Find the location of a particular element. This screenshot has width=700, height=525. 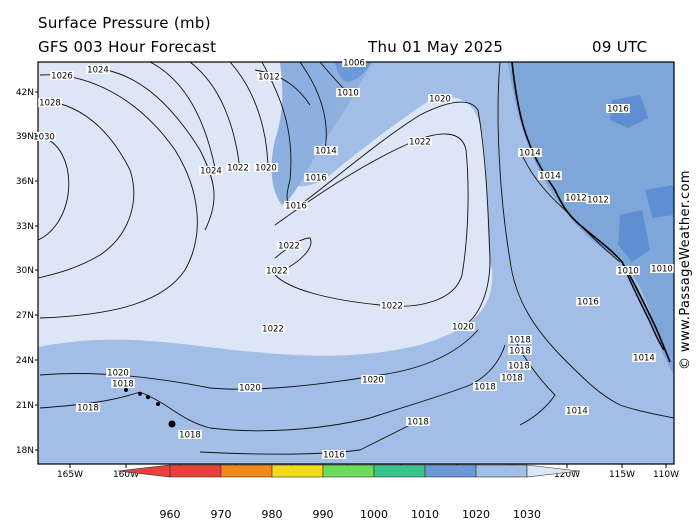

date-label: Thu 01 May 2025 is located at coordinates (436, 47).